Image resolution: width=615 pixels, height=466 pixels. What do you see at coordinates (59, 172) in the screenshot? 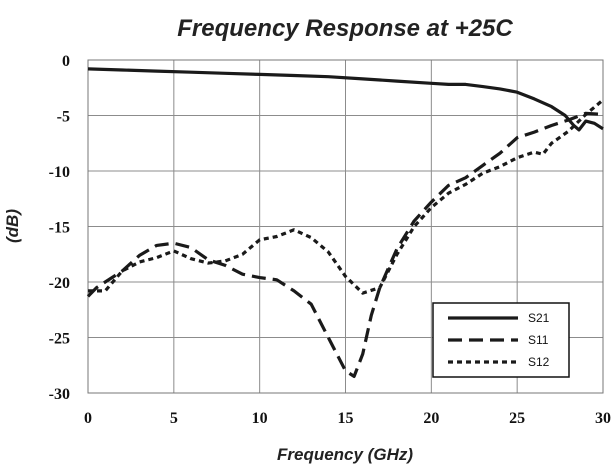
I see `y-tick-label: -10` at bounding box center [59, 172].